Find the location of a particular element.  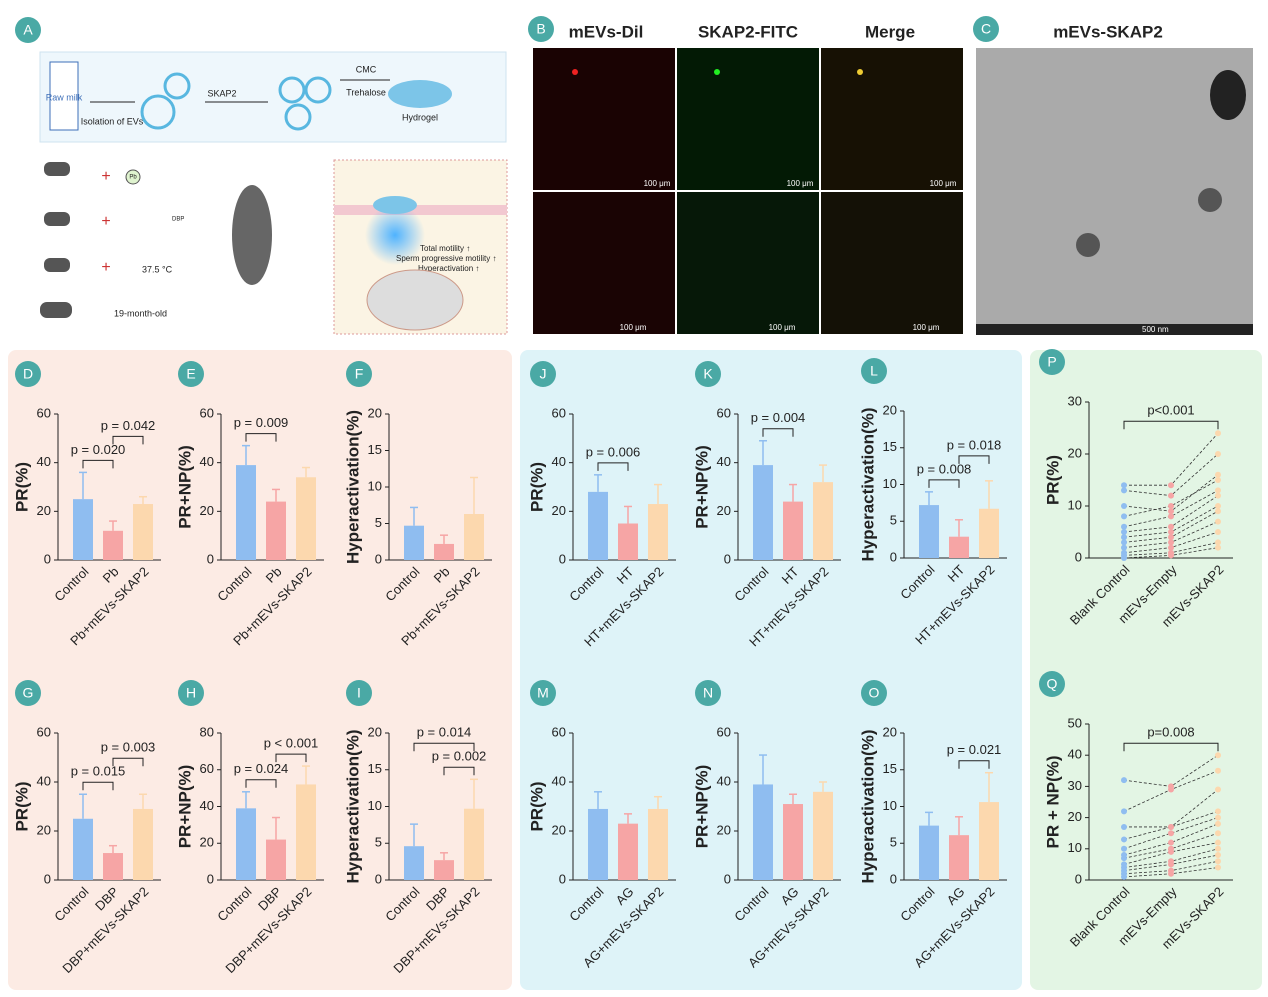

image is located at coordinates (892, 263).